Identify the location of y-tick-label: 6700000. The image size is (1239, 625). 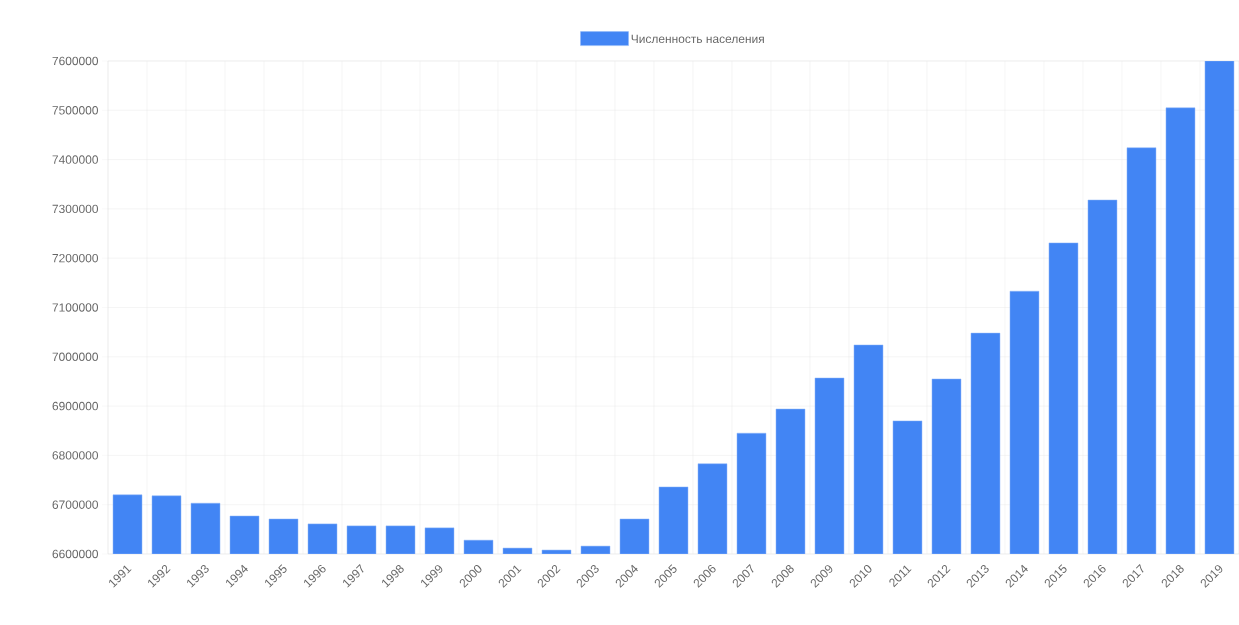
(75, 504).